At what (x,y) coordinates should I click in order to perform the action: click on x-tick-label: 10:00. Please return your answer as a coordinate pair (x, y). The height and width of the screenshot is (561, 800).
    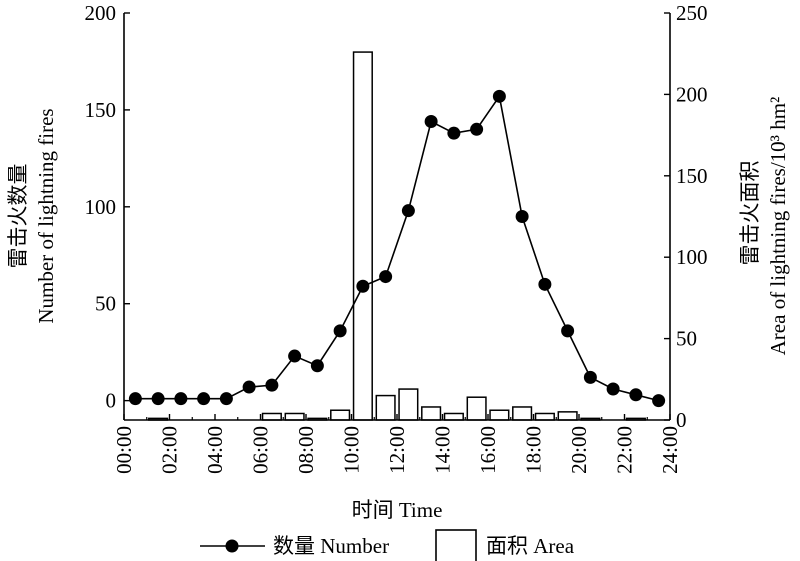
    Looking at the image, I should click on (352, 450).